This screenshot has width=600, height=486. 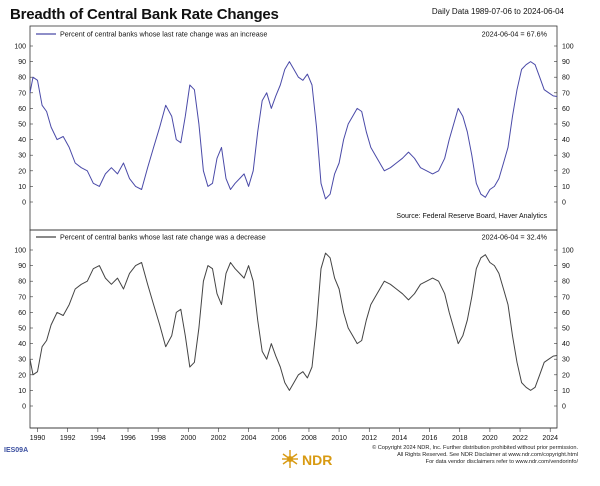 What do you see at coordinates (339, 438) in the screenshot?
I see `x-tick-label: 2010` at bounding box center [339, 438].